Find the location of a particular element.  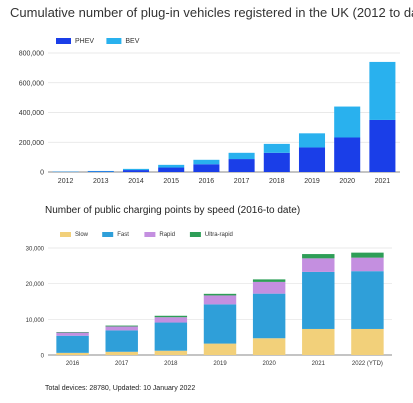

legend-label: PHEV is located at coordinates (84, 41).